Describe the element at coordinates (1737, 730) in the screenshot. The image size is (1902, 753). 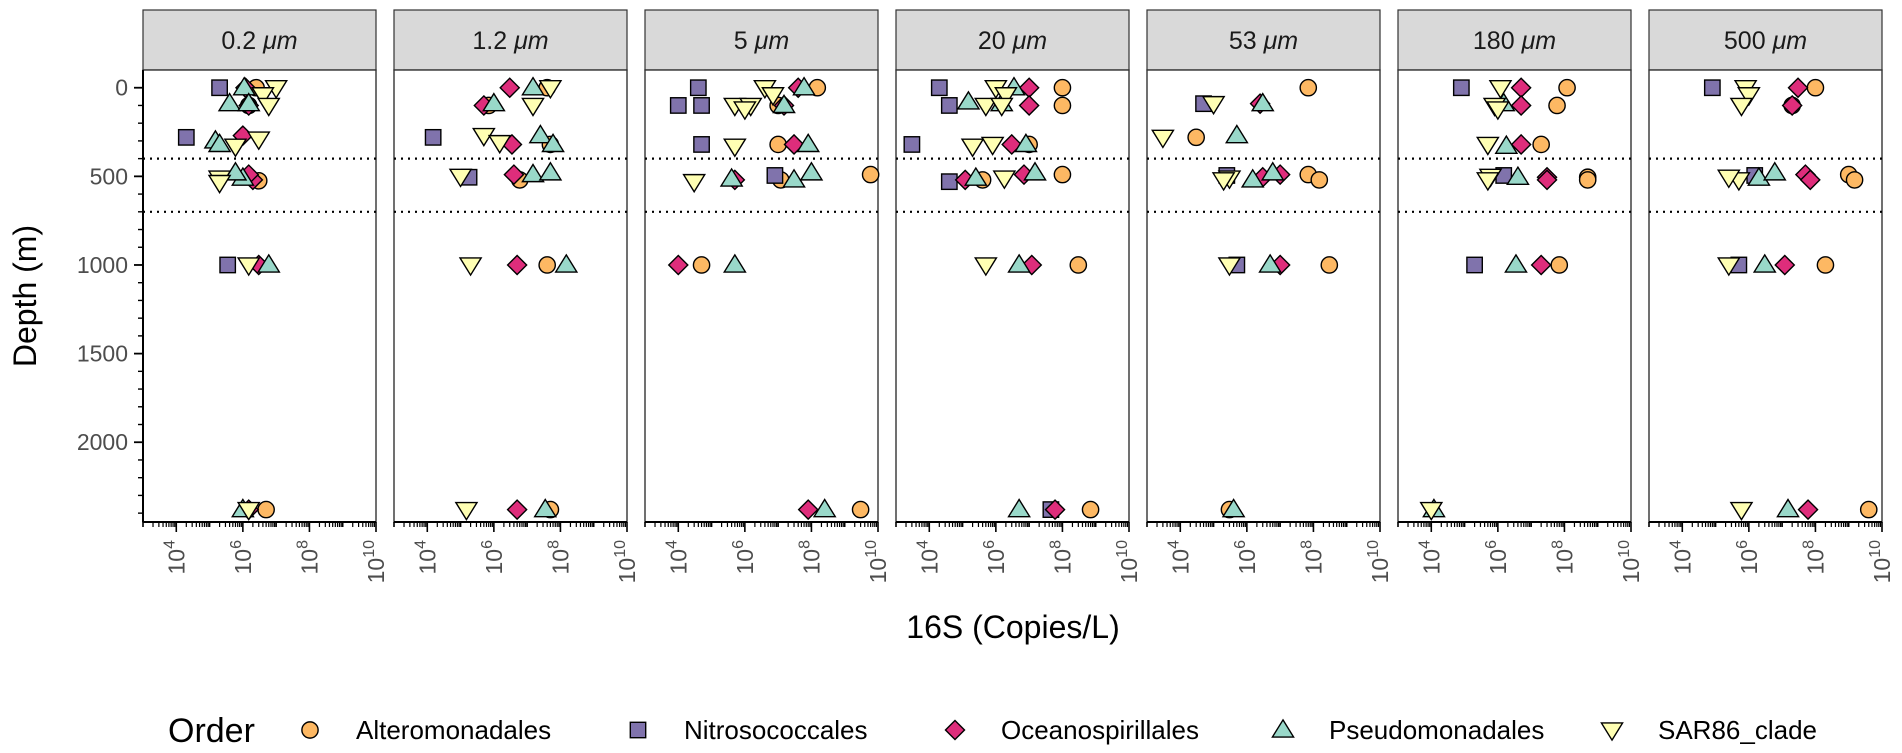
I see `legend-label: SAR86_clade` at that location.